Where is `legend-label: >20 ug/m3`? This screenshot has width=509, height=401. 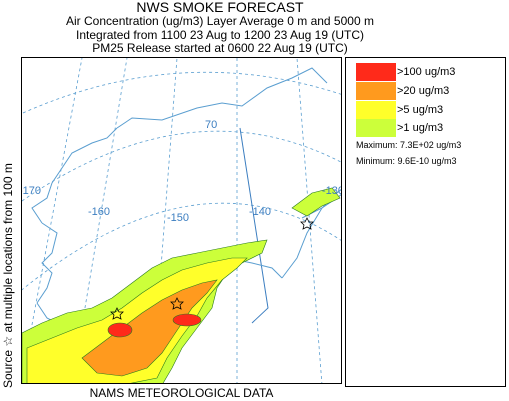 legend-label: >20 ug/m3 is located at coordinates (423, 91).